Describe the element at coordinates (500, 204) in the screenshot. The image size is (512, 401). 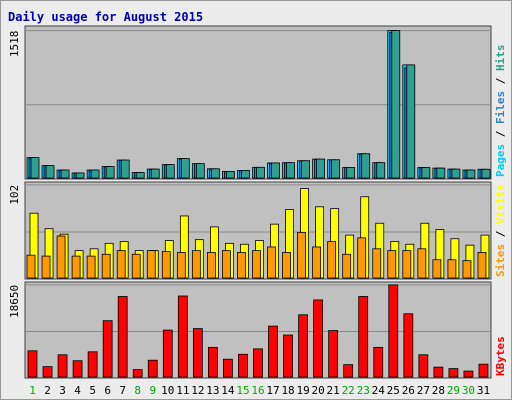
I see `legend-visits: Visits` at that location.